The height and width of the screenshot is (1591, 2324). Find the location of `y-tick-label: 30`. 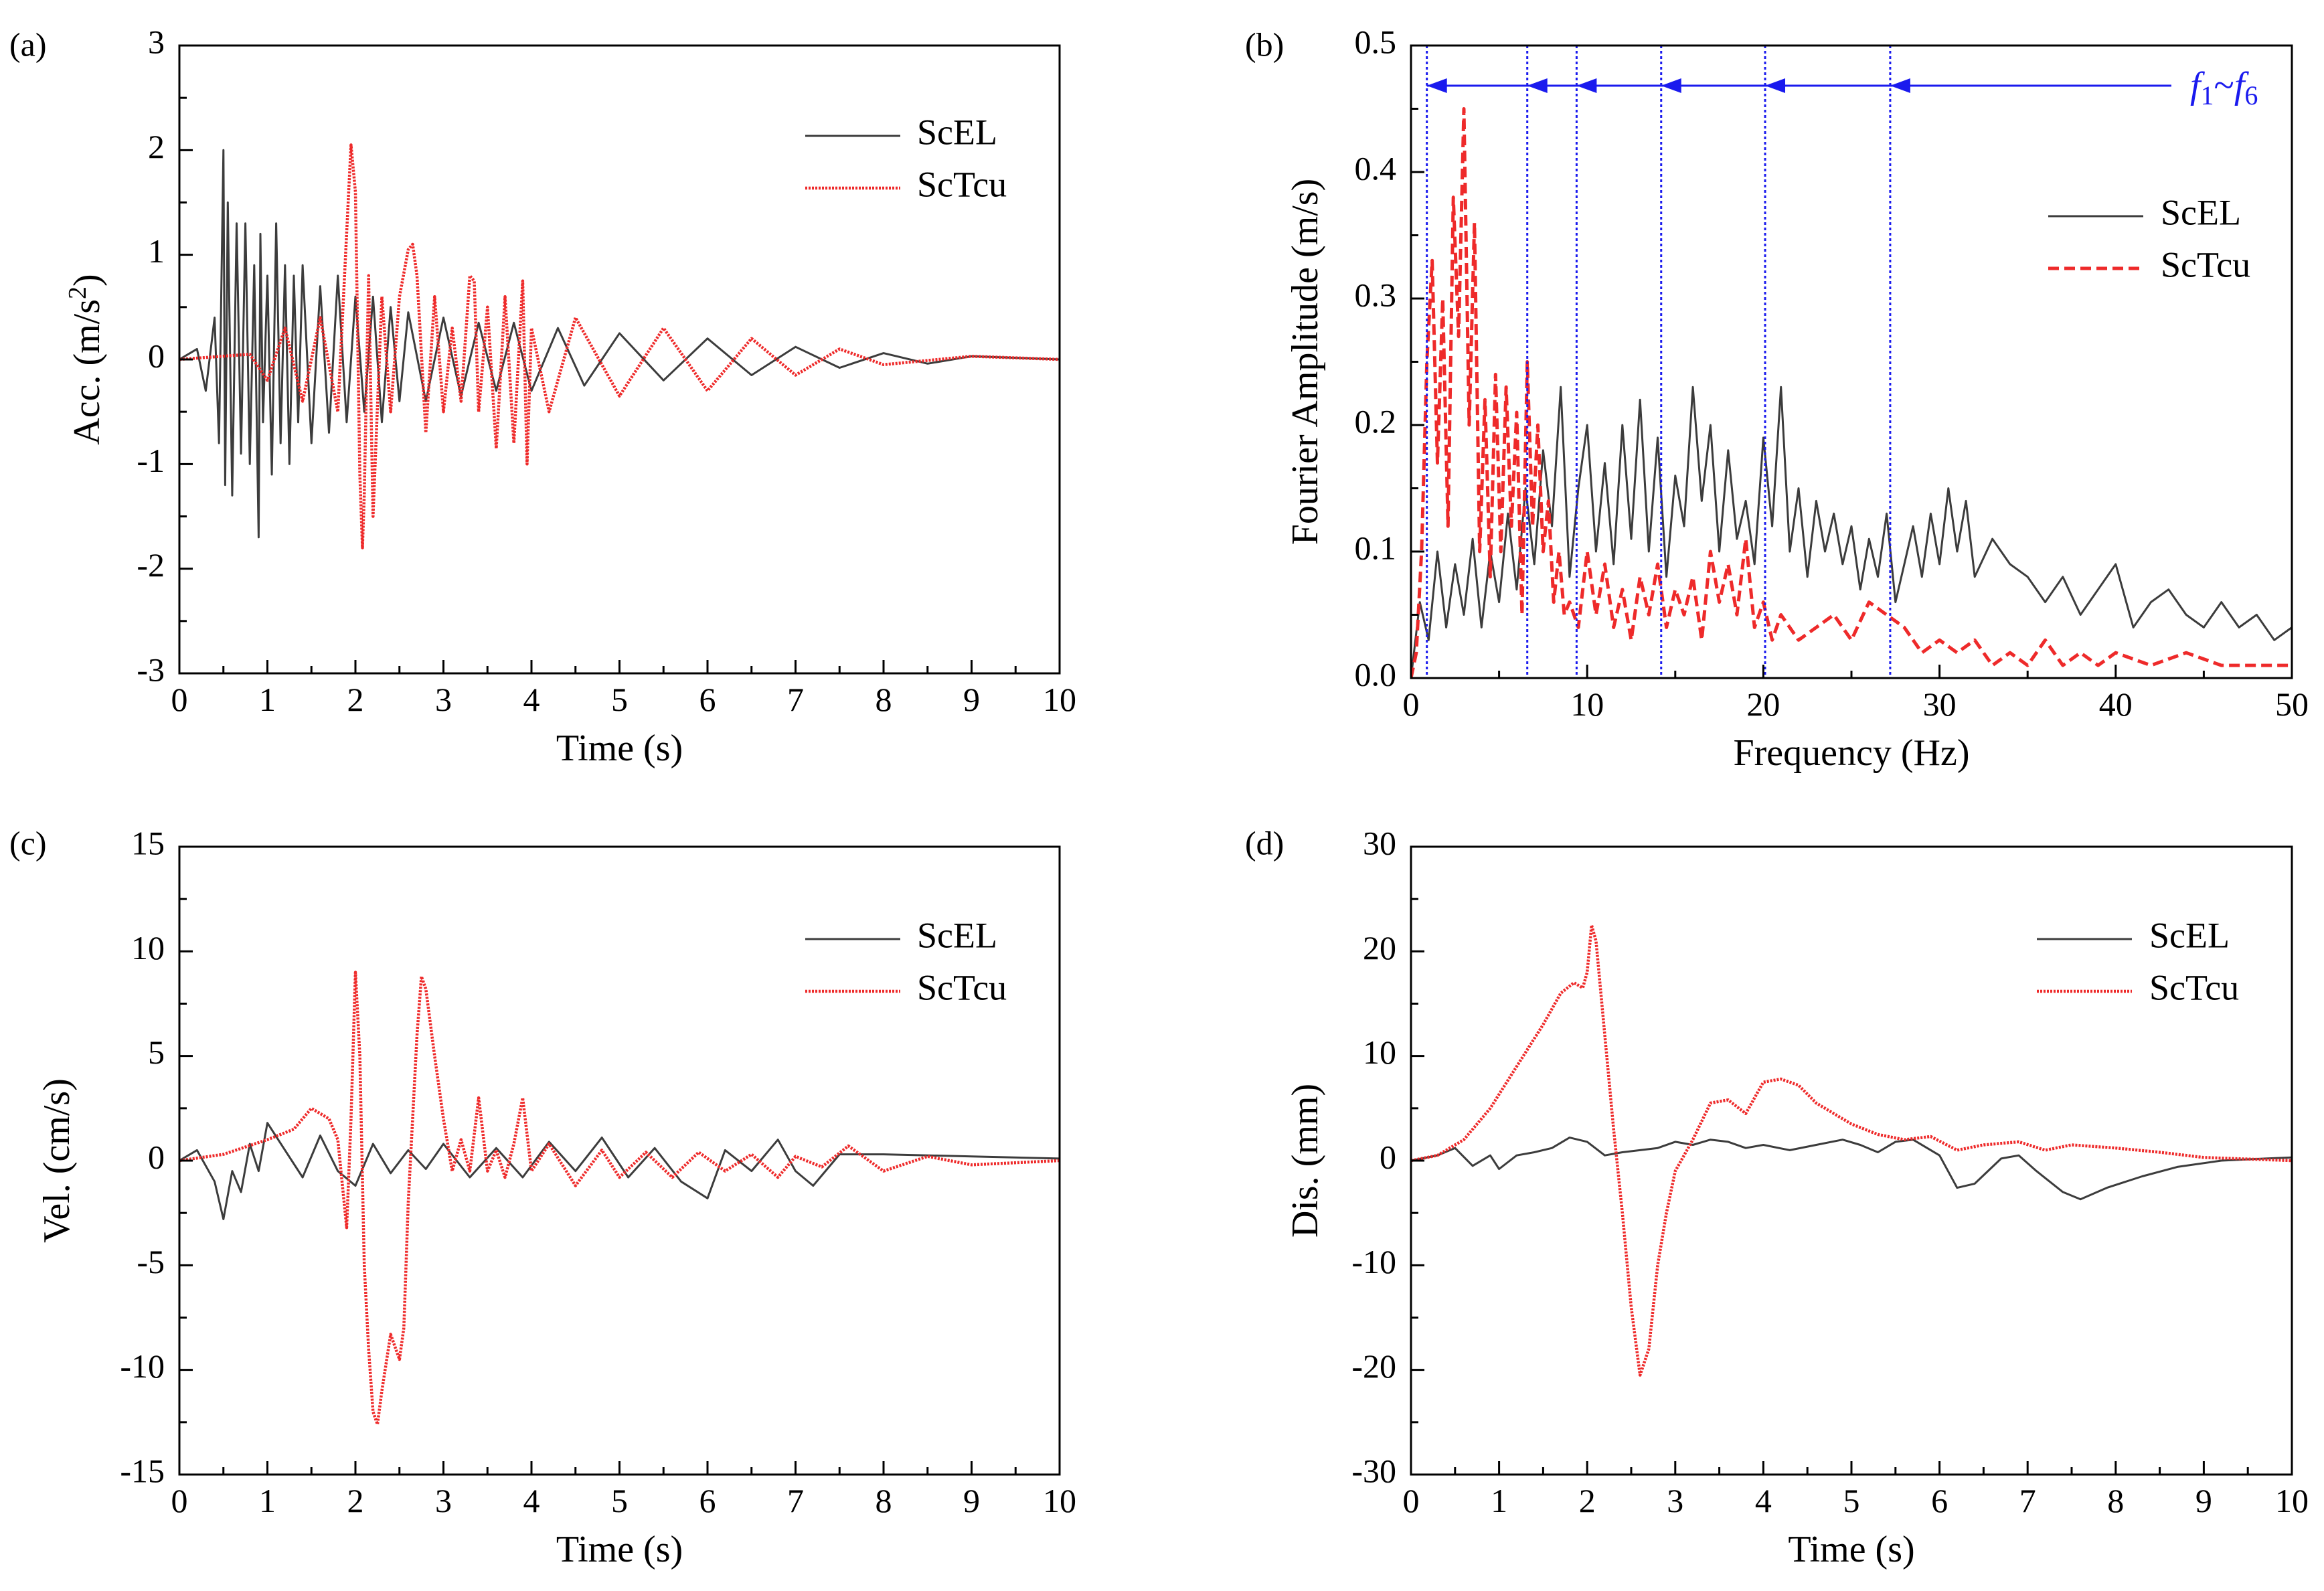

y-tick-label: 30 is located at coordinates (1379, 842).